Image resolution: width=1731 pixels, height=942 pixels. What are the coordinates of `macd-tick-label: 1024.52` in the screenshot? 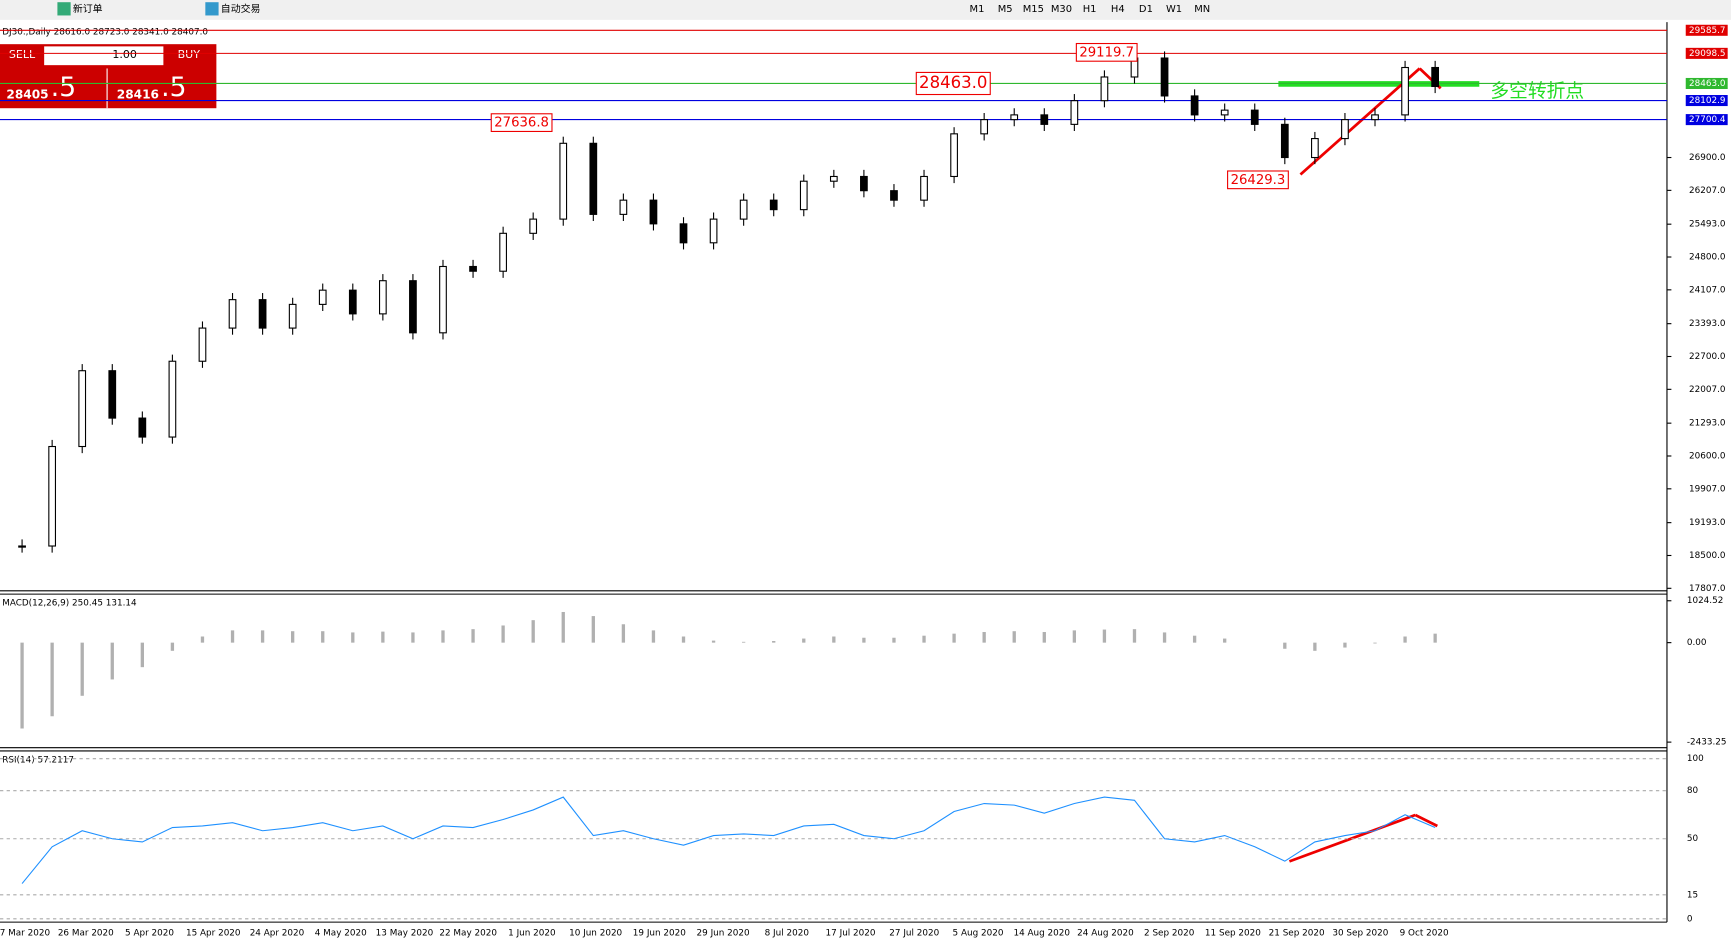 It's located at (1705, 601).